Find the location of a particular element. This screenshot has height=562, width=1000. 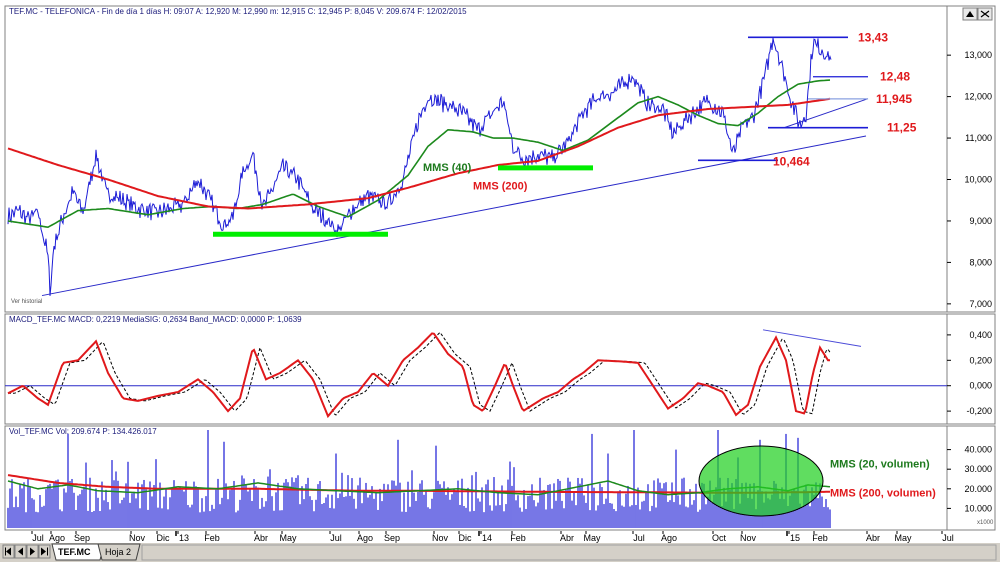

sheet-tab-hoja2-label: Hoja 2 is located at coordinates (118, 552).